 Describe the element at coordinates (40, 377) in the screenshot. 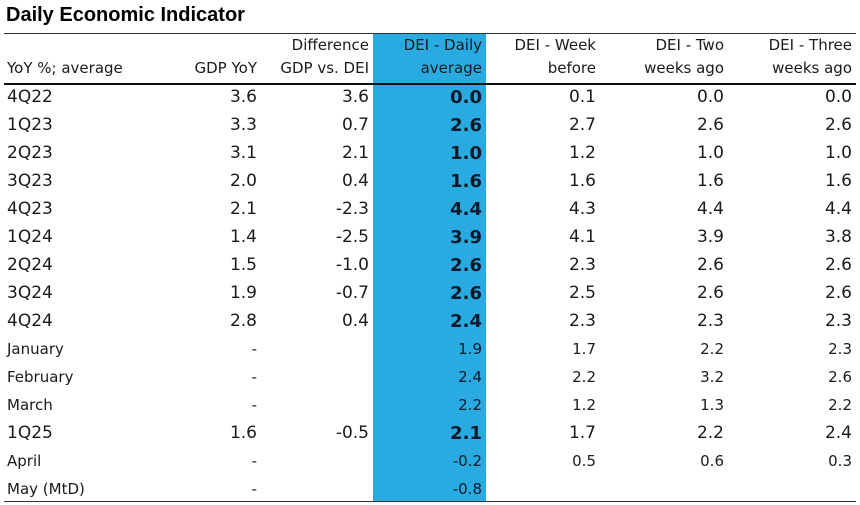

I see `row-label: February` at that location.